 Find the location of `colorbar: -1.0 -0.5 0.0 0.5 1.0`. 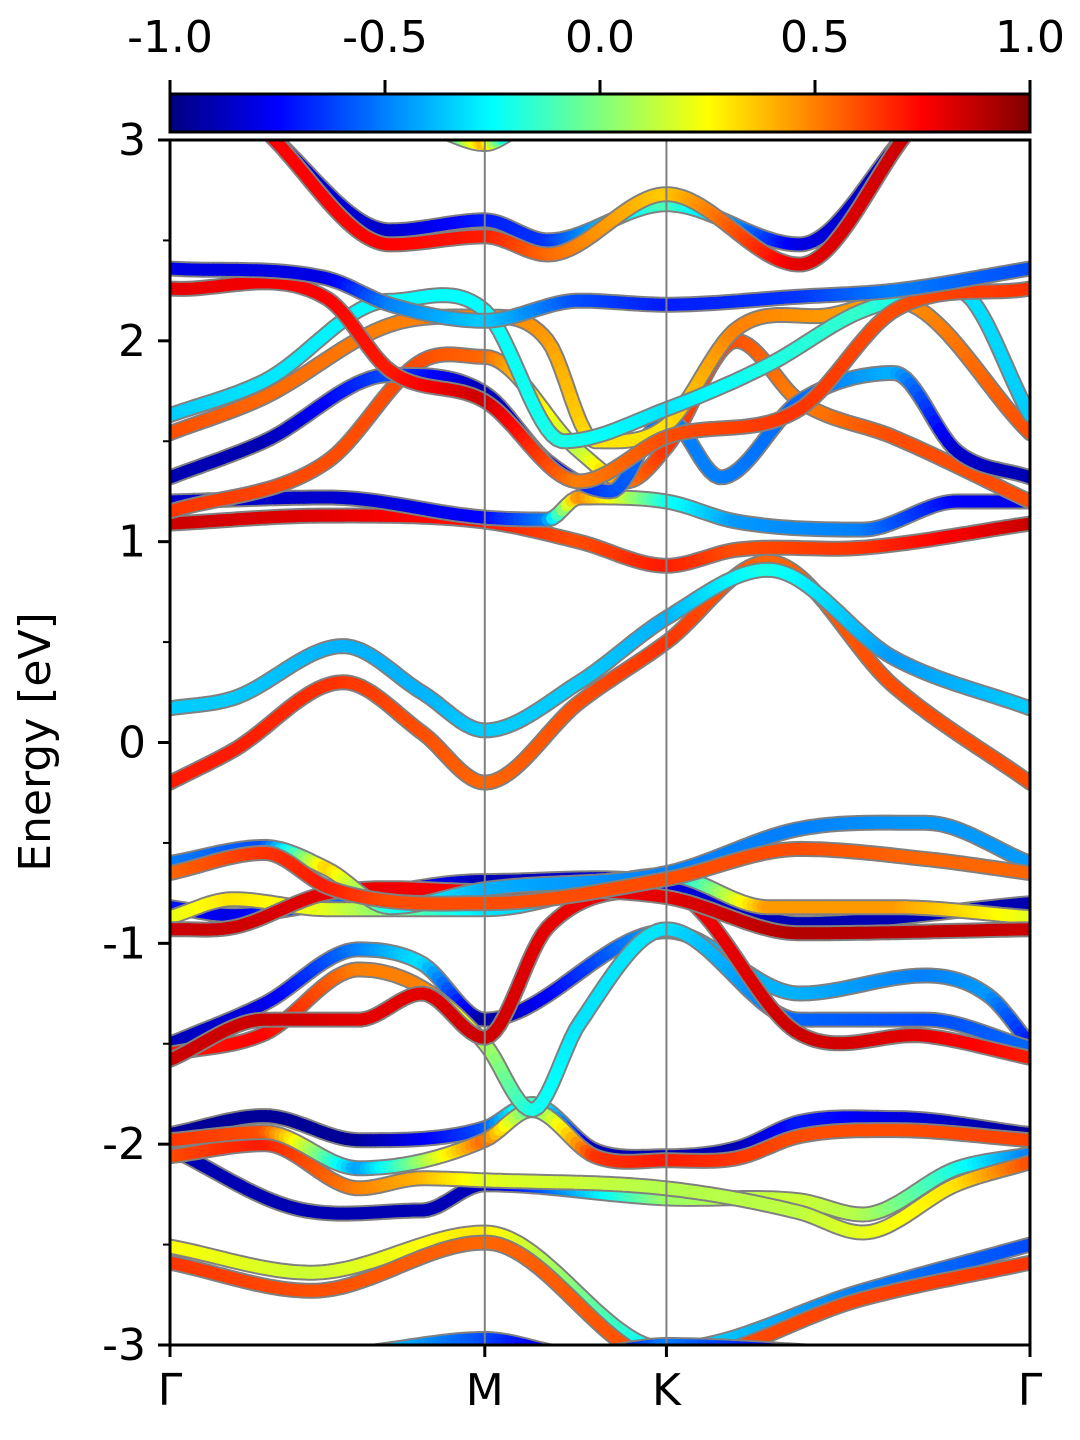

colorbar: -1.0 -0.5 0.0 0.5 1.0 is located at coordinates (596, 73).